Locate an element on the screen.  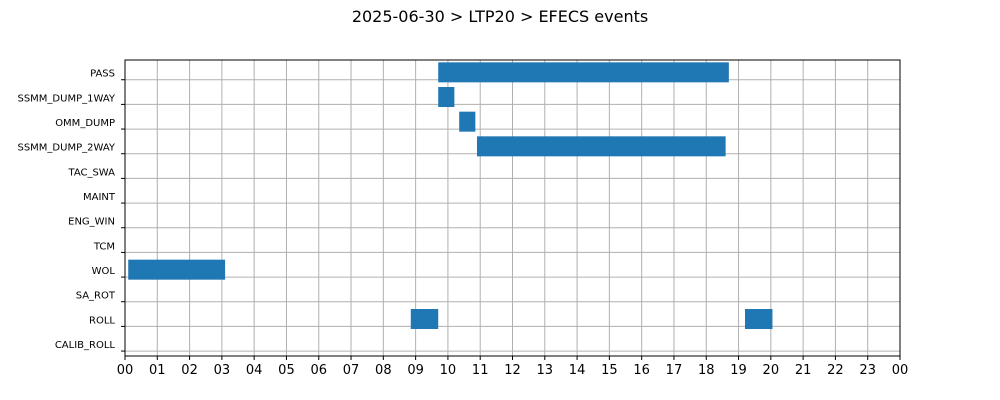
x-tick-label: 12 is located at coordinates (512, 370).